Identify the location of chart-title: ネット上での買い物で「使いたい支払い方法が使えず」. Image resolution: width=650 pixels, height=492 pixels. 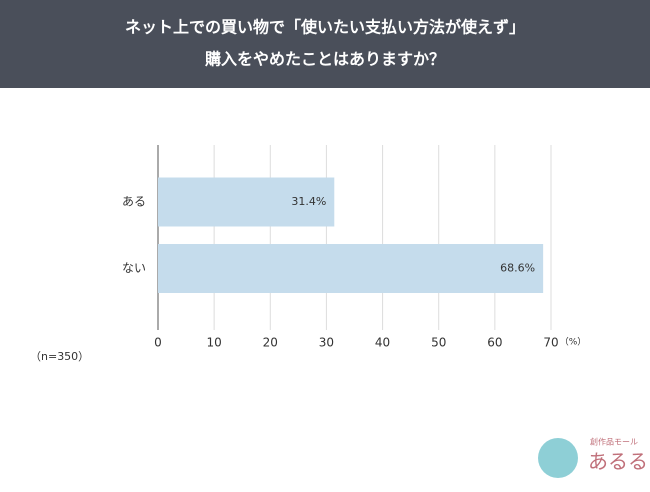
(325, 27).